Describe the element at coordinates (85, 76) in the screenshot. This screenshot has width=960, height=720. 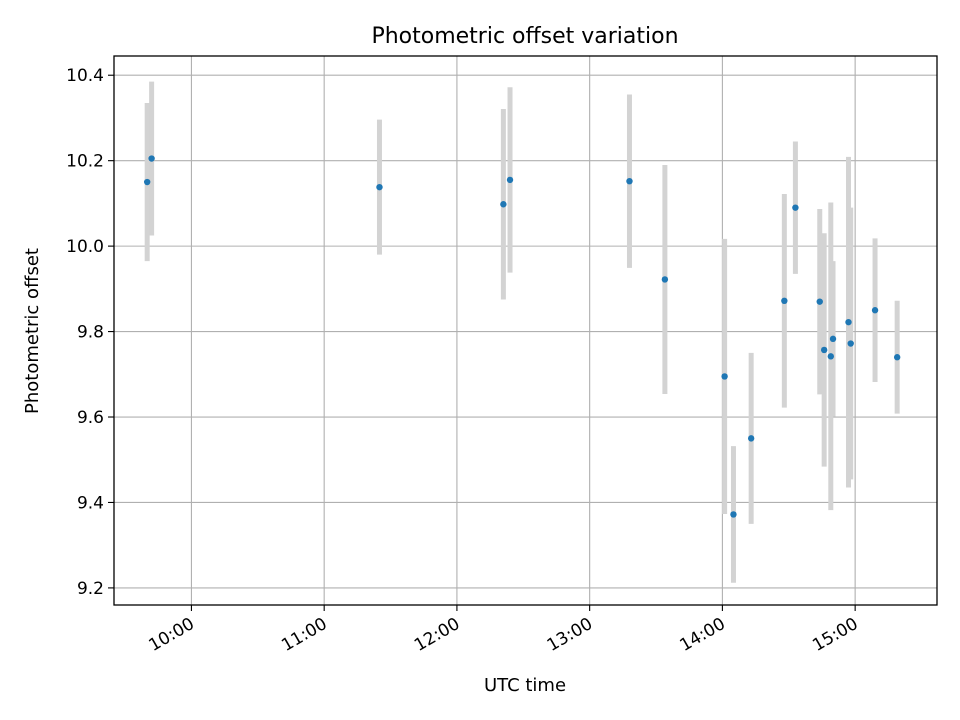
I see `y-tick-label: 10.4` at that location.